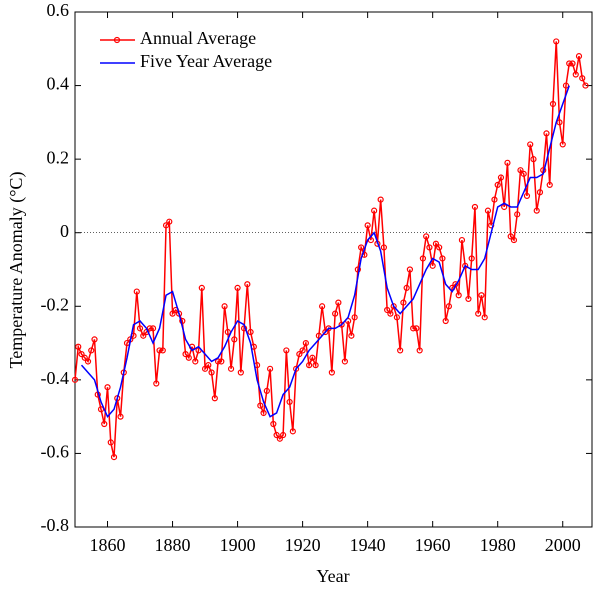  Describe the element at coordinates (58, 10) in the screenshot. I see `y-tick-label: 0.6` at that location.